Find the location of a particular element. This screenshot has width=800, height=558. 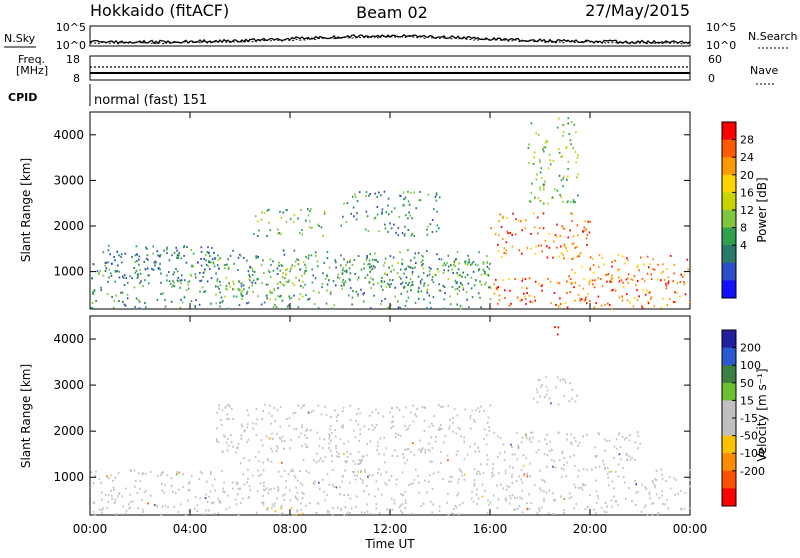

date-title: 27/May/2015 is located at coordinates (637, 10).